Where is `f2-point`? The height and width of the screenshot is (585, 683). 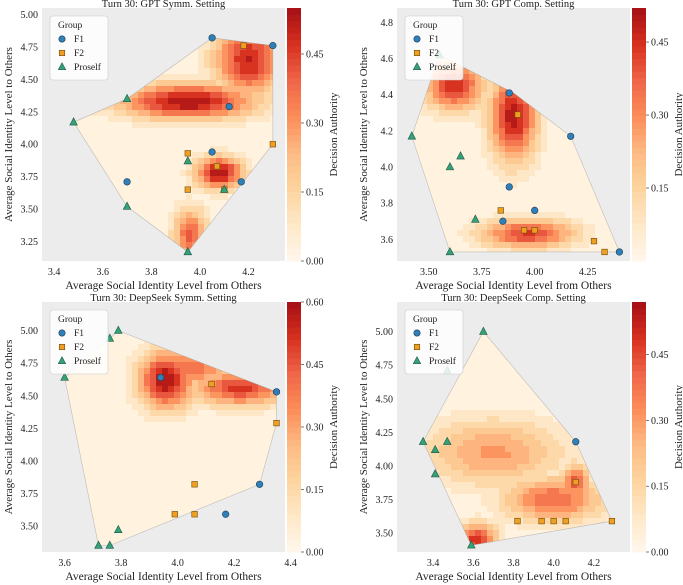
f2-point is located at coordinates (62, 53).